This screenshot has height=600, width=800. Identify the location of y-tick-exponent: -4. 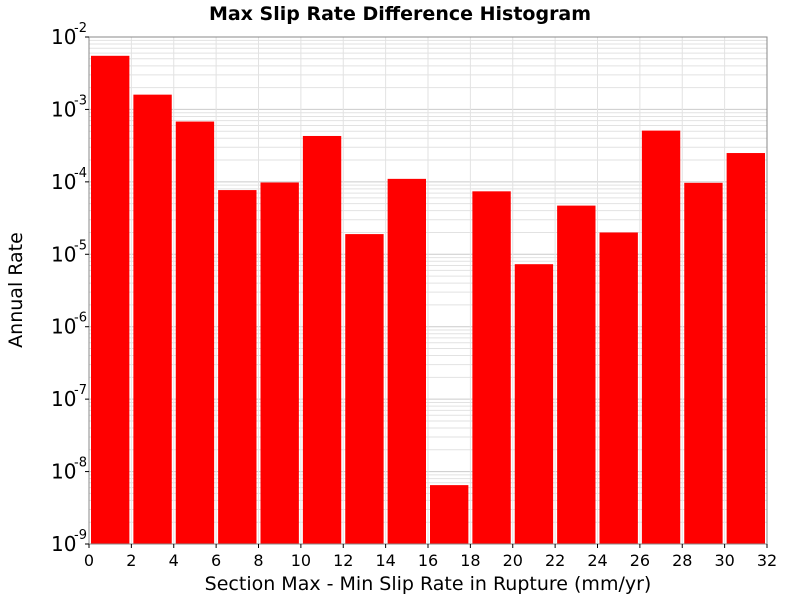
(80, 173).